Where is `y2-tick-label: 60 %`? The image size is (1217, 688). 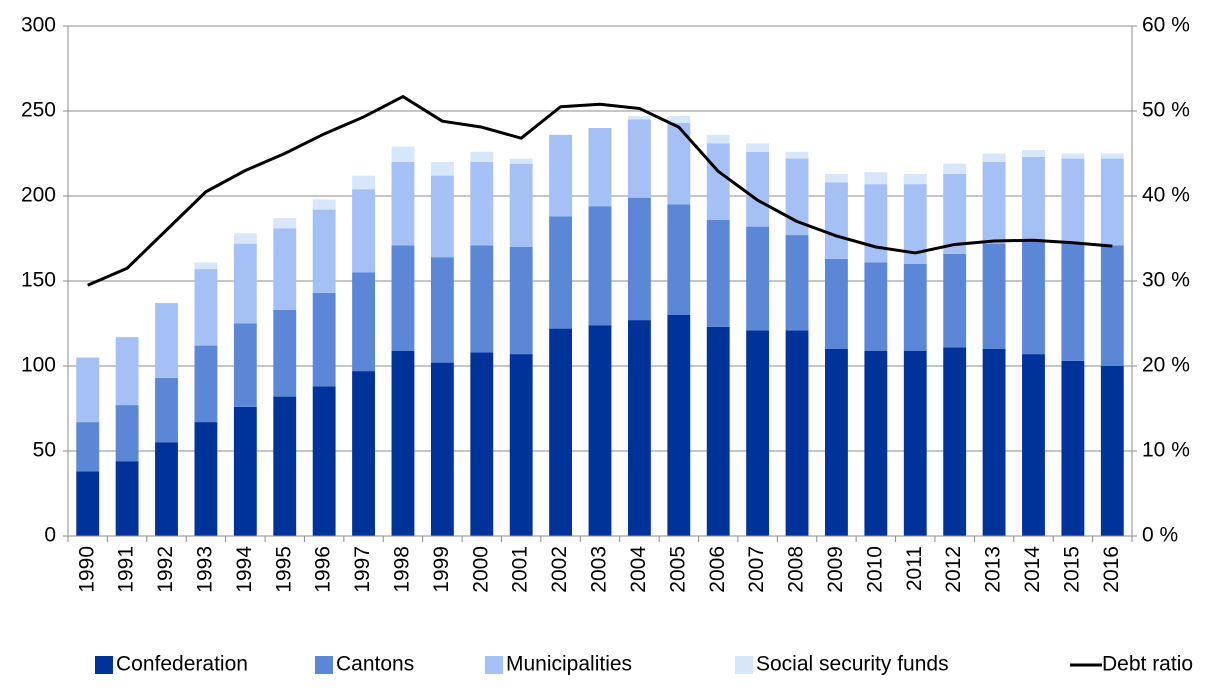
y2-tick-label: 60 % is located at coordinates (1166, 25).